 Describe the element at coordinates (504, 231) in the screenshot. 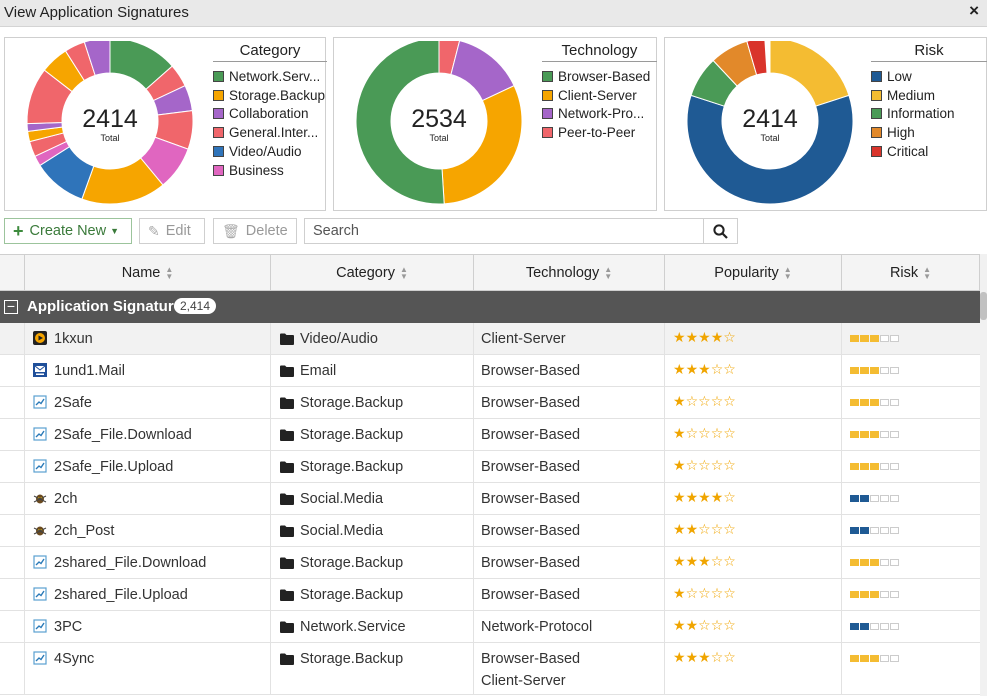

I see `search-input` at that location.